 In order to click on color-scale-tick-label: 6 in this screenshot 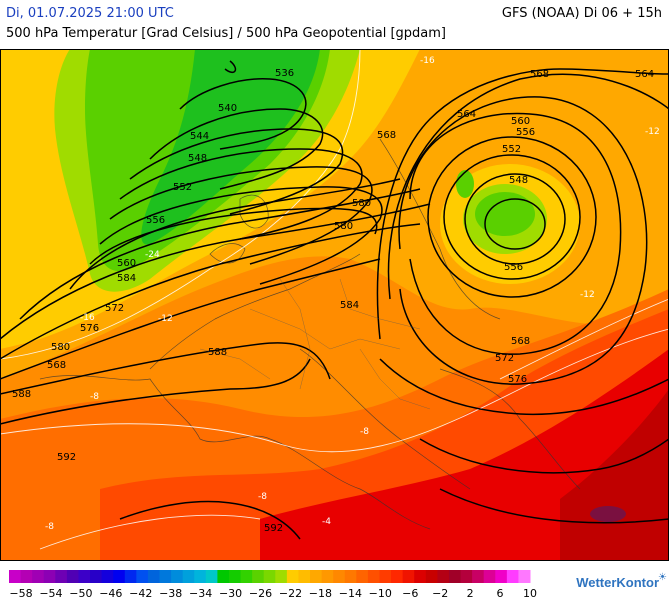, I will do `click(500, 593)`.